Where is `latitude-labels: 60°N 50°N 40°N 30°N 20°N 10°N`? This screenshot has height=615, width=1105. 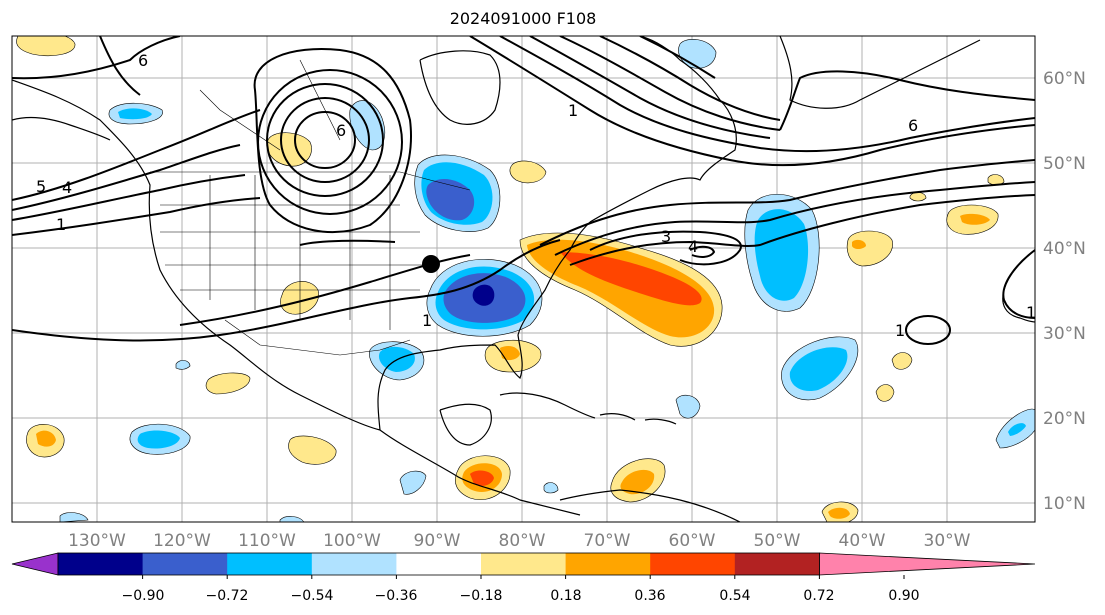
latitude-labels: 60°N 50°N 40°N 30°N 20°N 10°N is located at coordinates (1064, 291).